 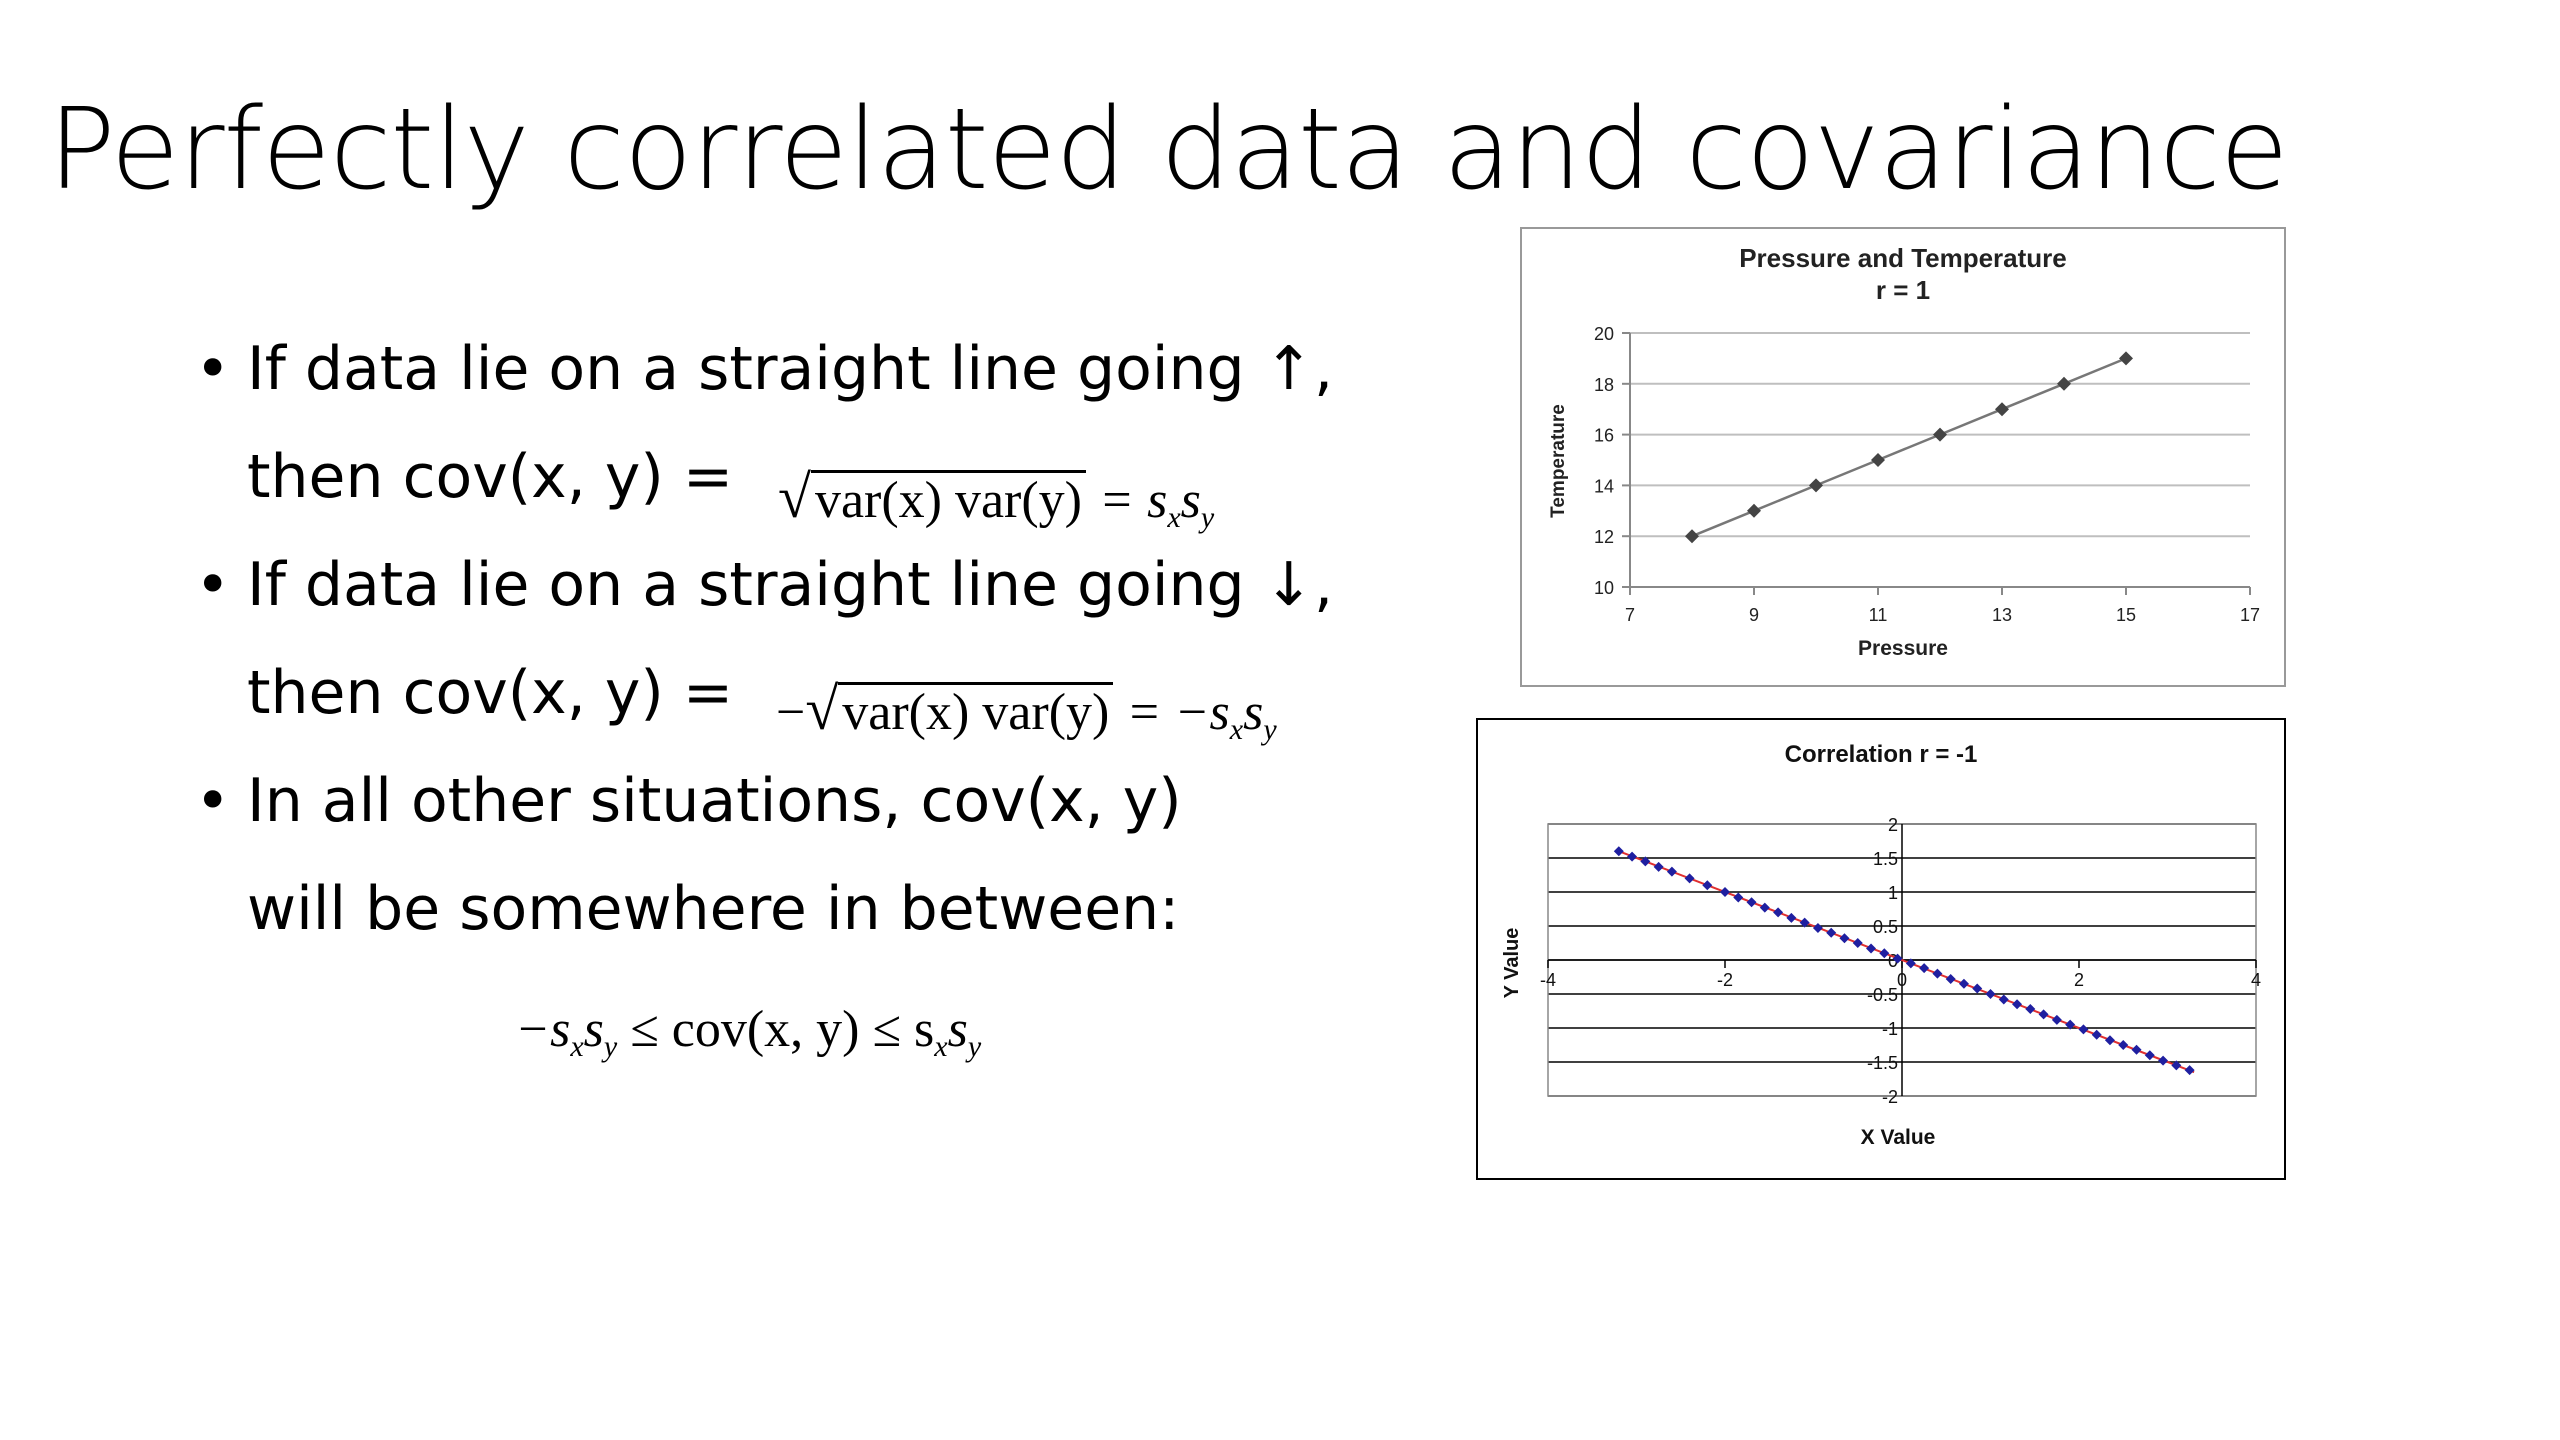 What do you see at coordinates (2126, 615) in the screenshot?
I see `chart1-xtick-label: 15` at bounding box center [2126, 615].